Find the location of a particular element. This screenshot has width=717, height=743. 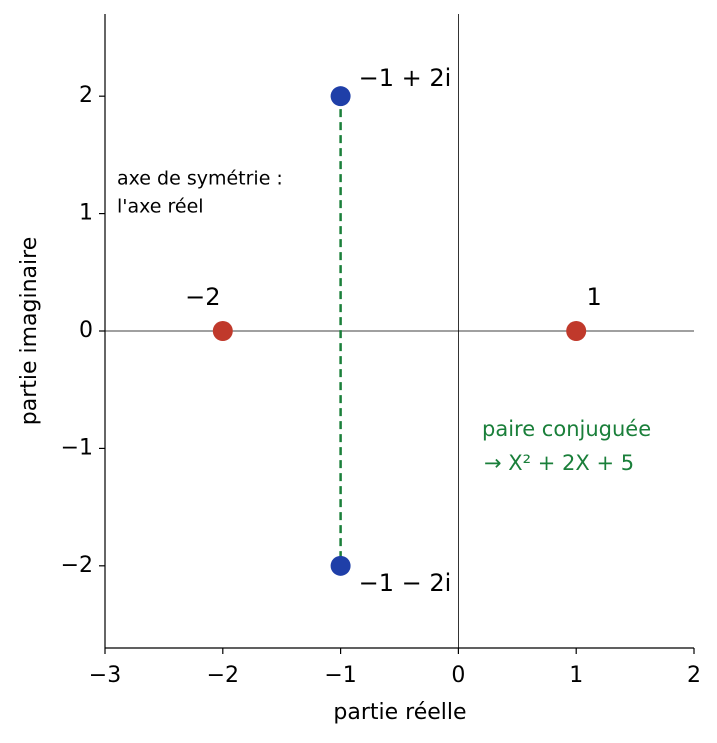

x-tick-label: 0 is located at coordinates (458, 675).